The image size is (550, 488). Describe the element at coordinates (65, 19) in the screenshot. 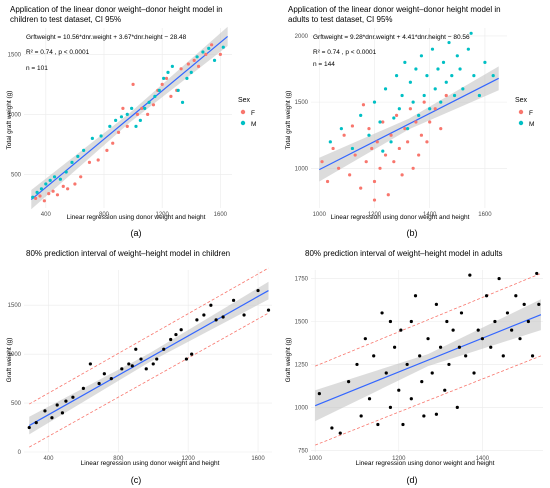

I see `panel-a-title-line-2: children to test dataset, CI 95%` at that location.